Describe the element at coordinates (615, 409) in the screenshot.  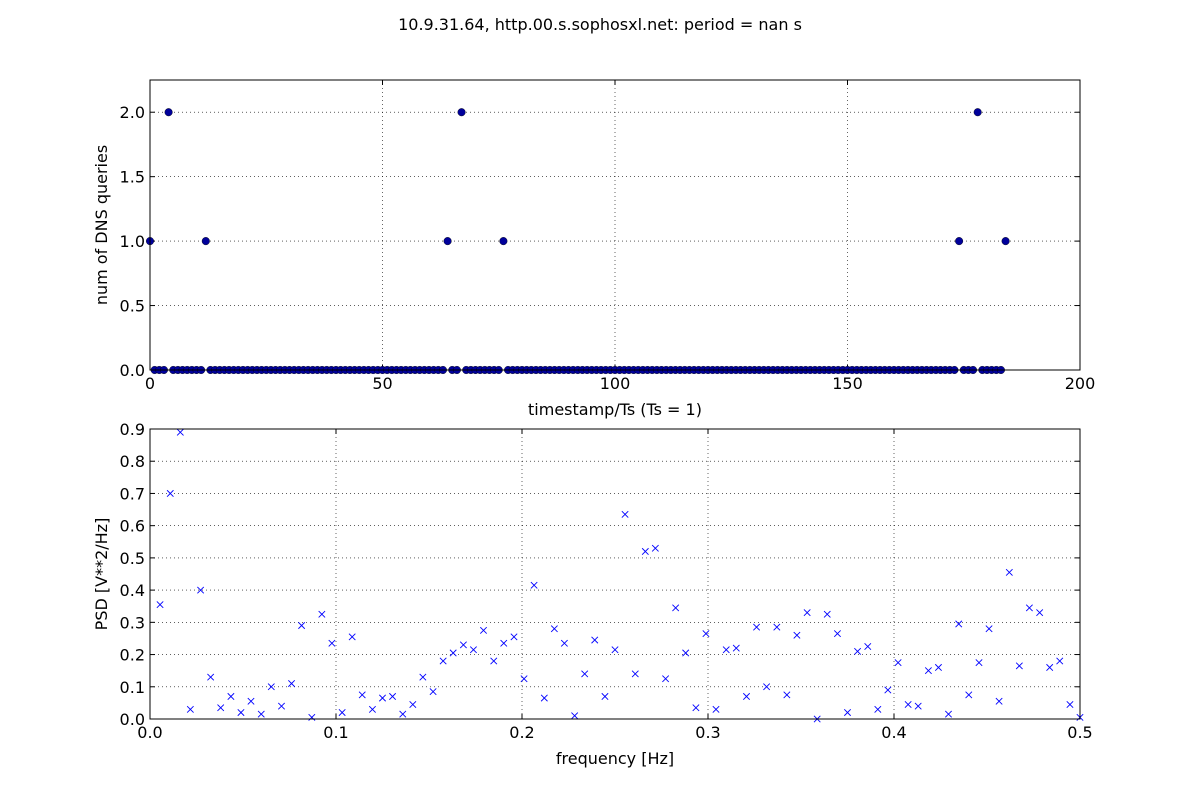
I see `x-axis-label: timestamp/Ts (Ts = 1)` at that location.